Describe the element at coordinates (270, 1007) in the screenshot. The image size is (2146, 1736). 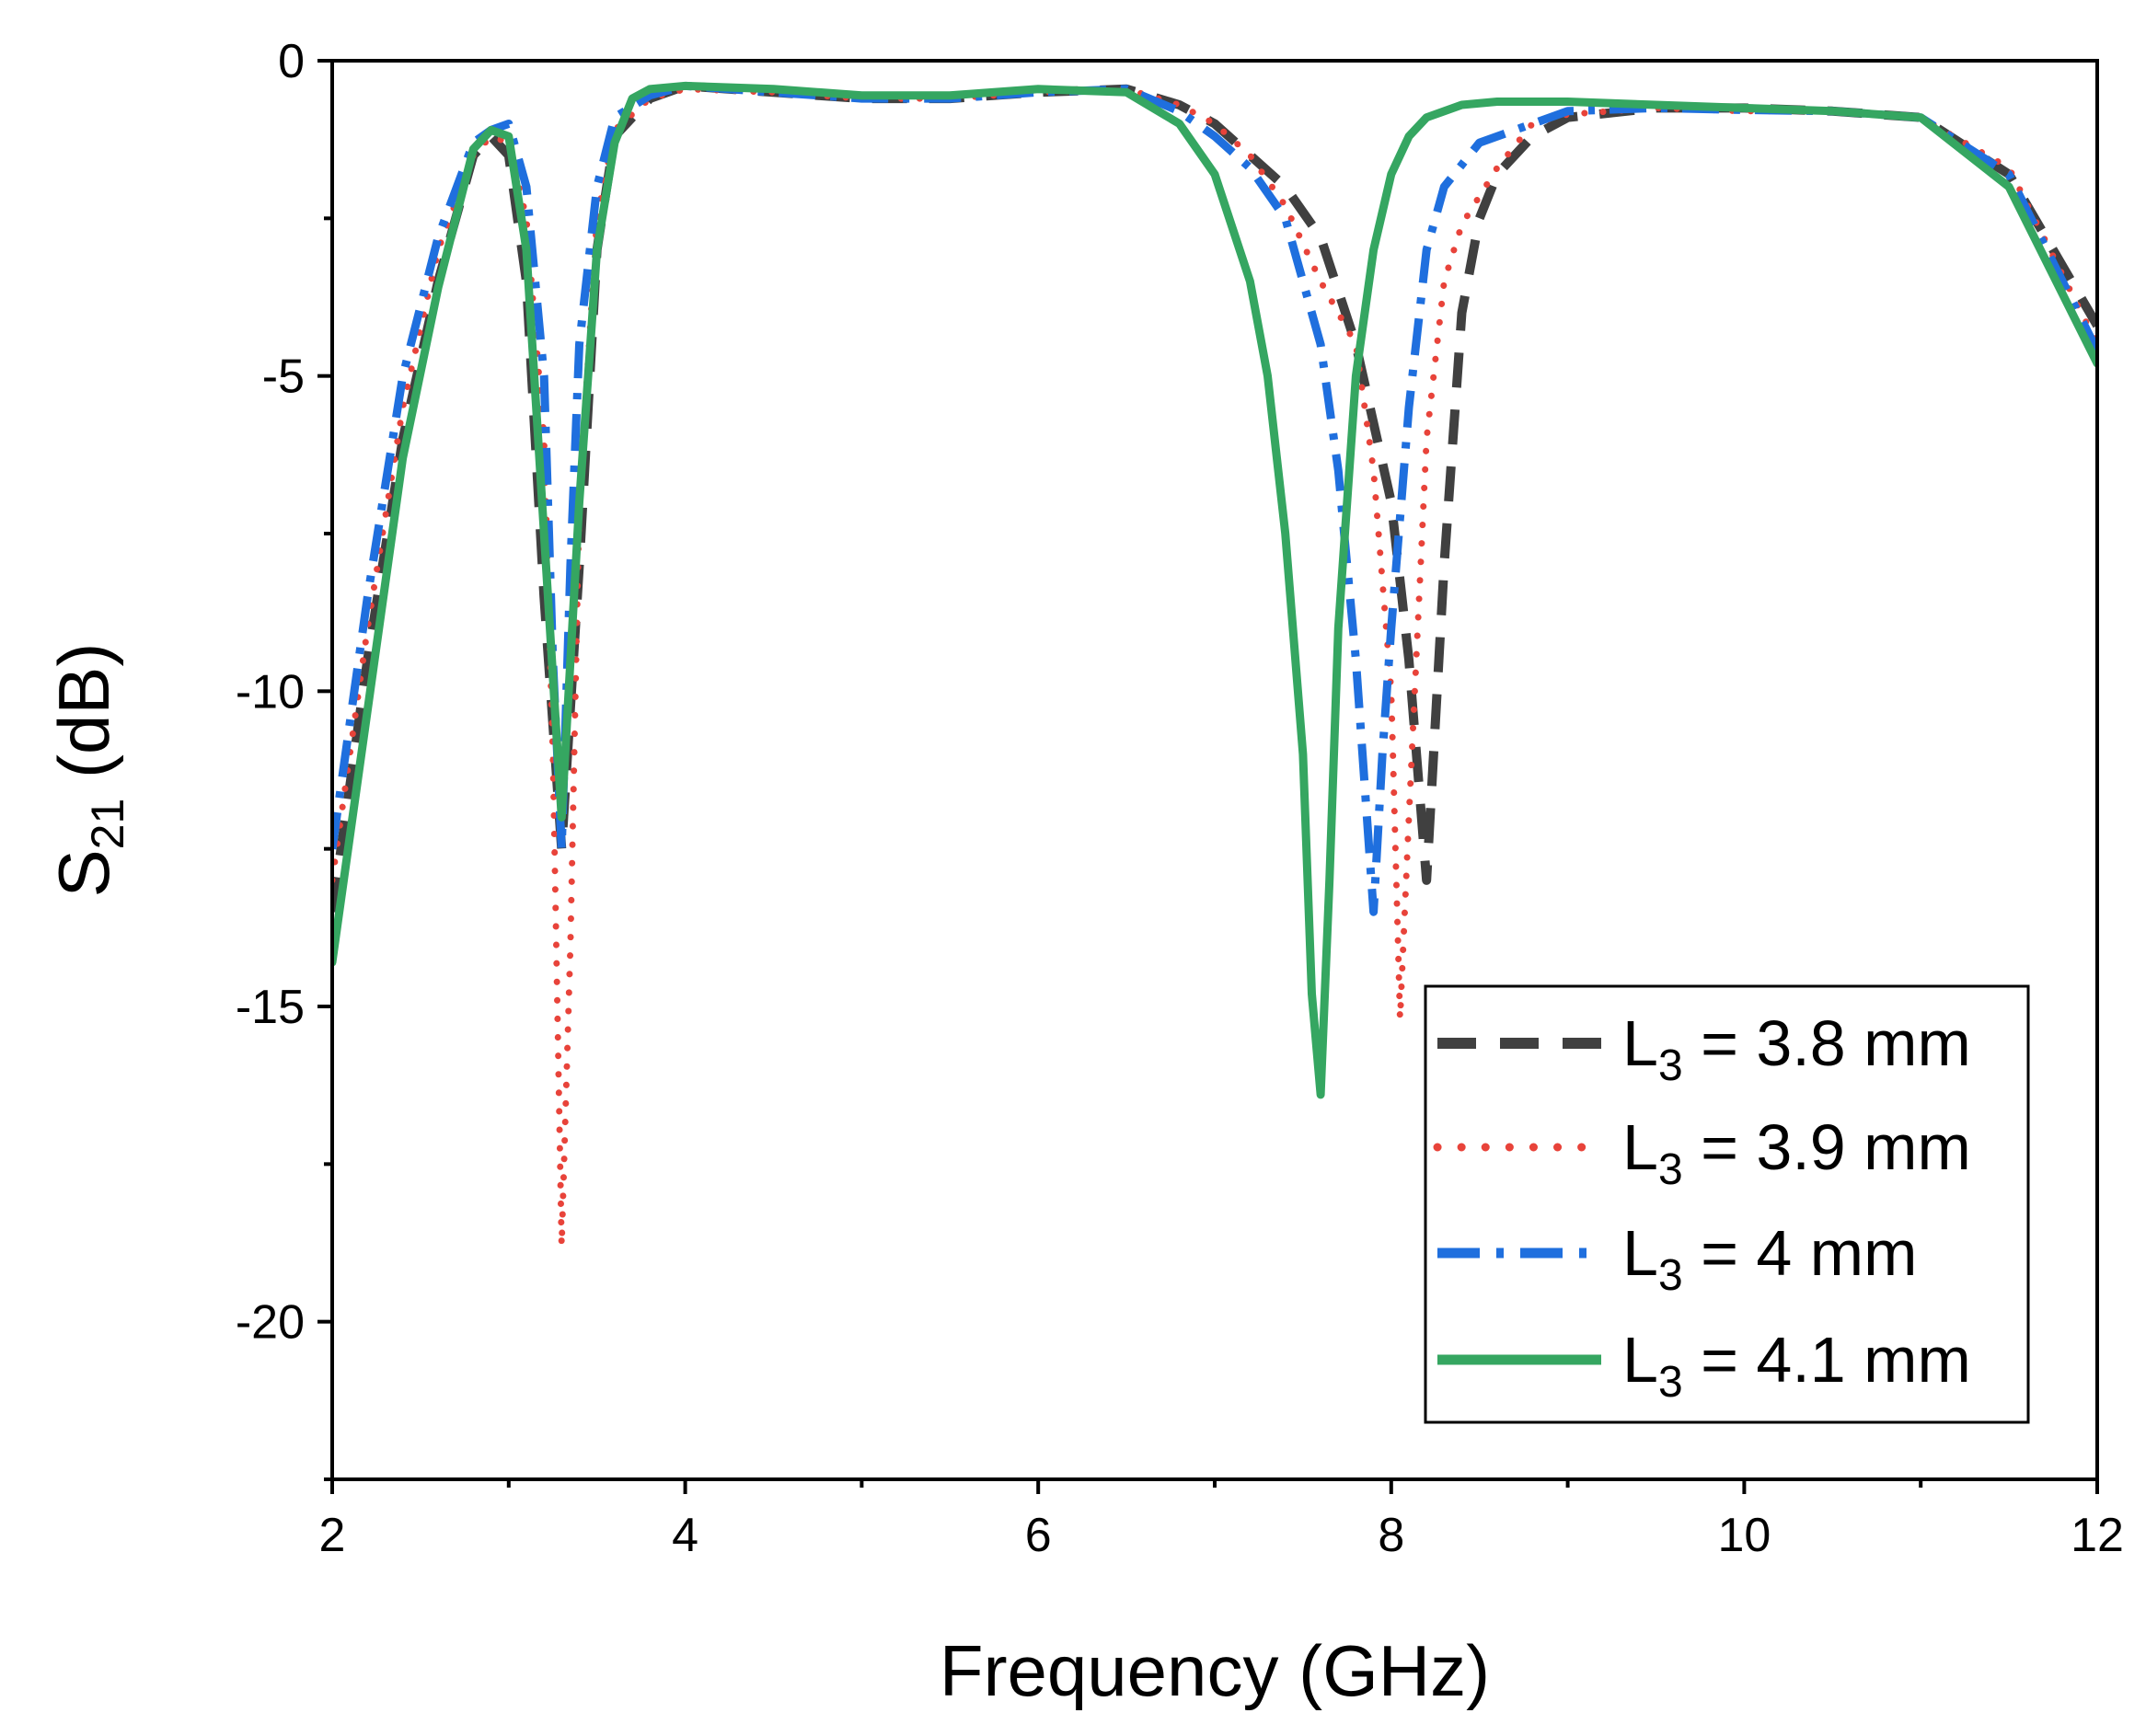
I see `y-tick-label-3: -15` at that location.